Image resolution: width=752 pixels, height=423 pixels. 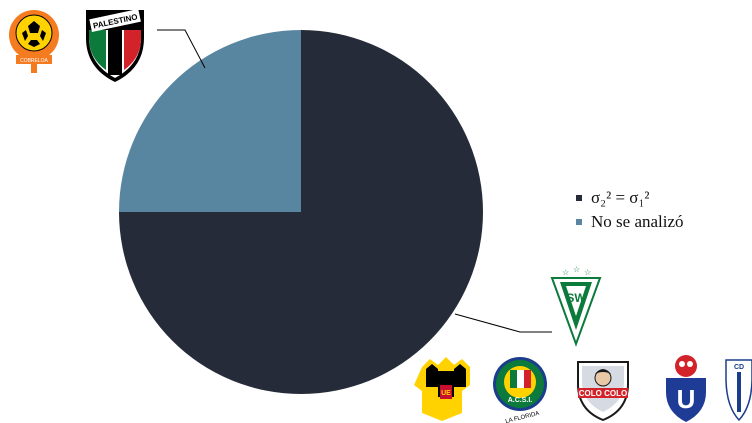 What do you see at coordinates (115, 45) in the screenshot?
I see `club-logo-palestino: PALESTINO` at bounding box center [115, 45].